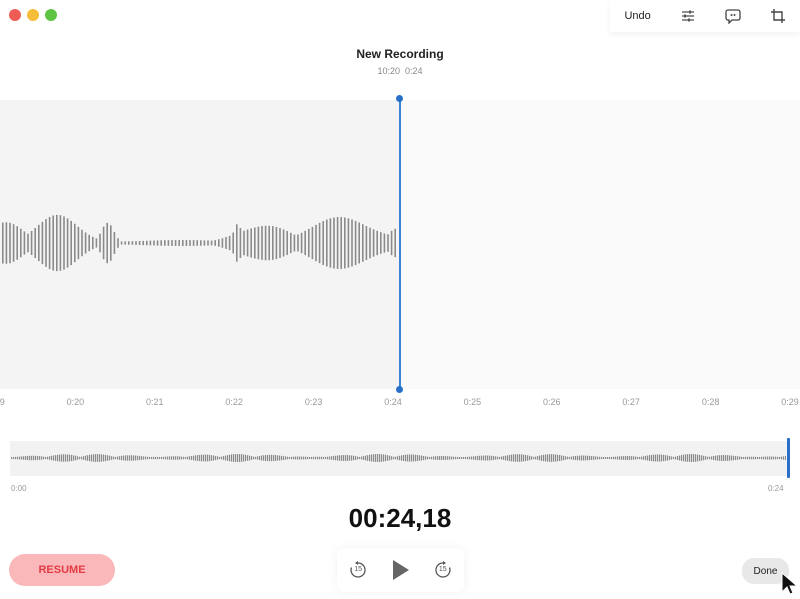  I want to click on playhead-top-handle, so click(399, 98).